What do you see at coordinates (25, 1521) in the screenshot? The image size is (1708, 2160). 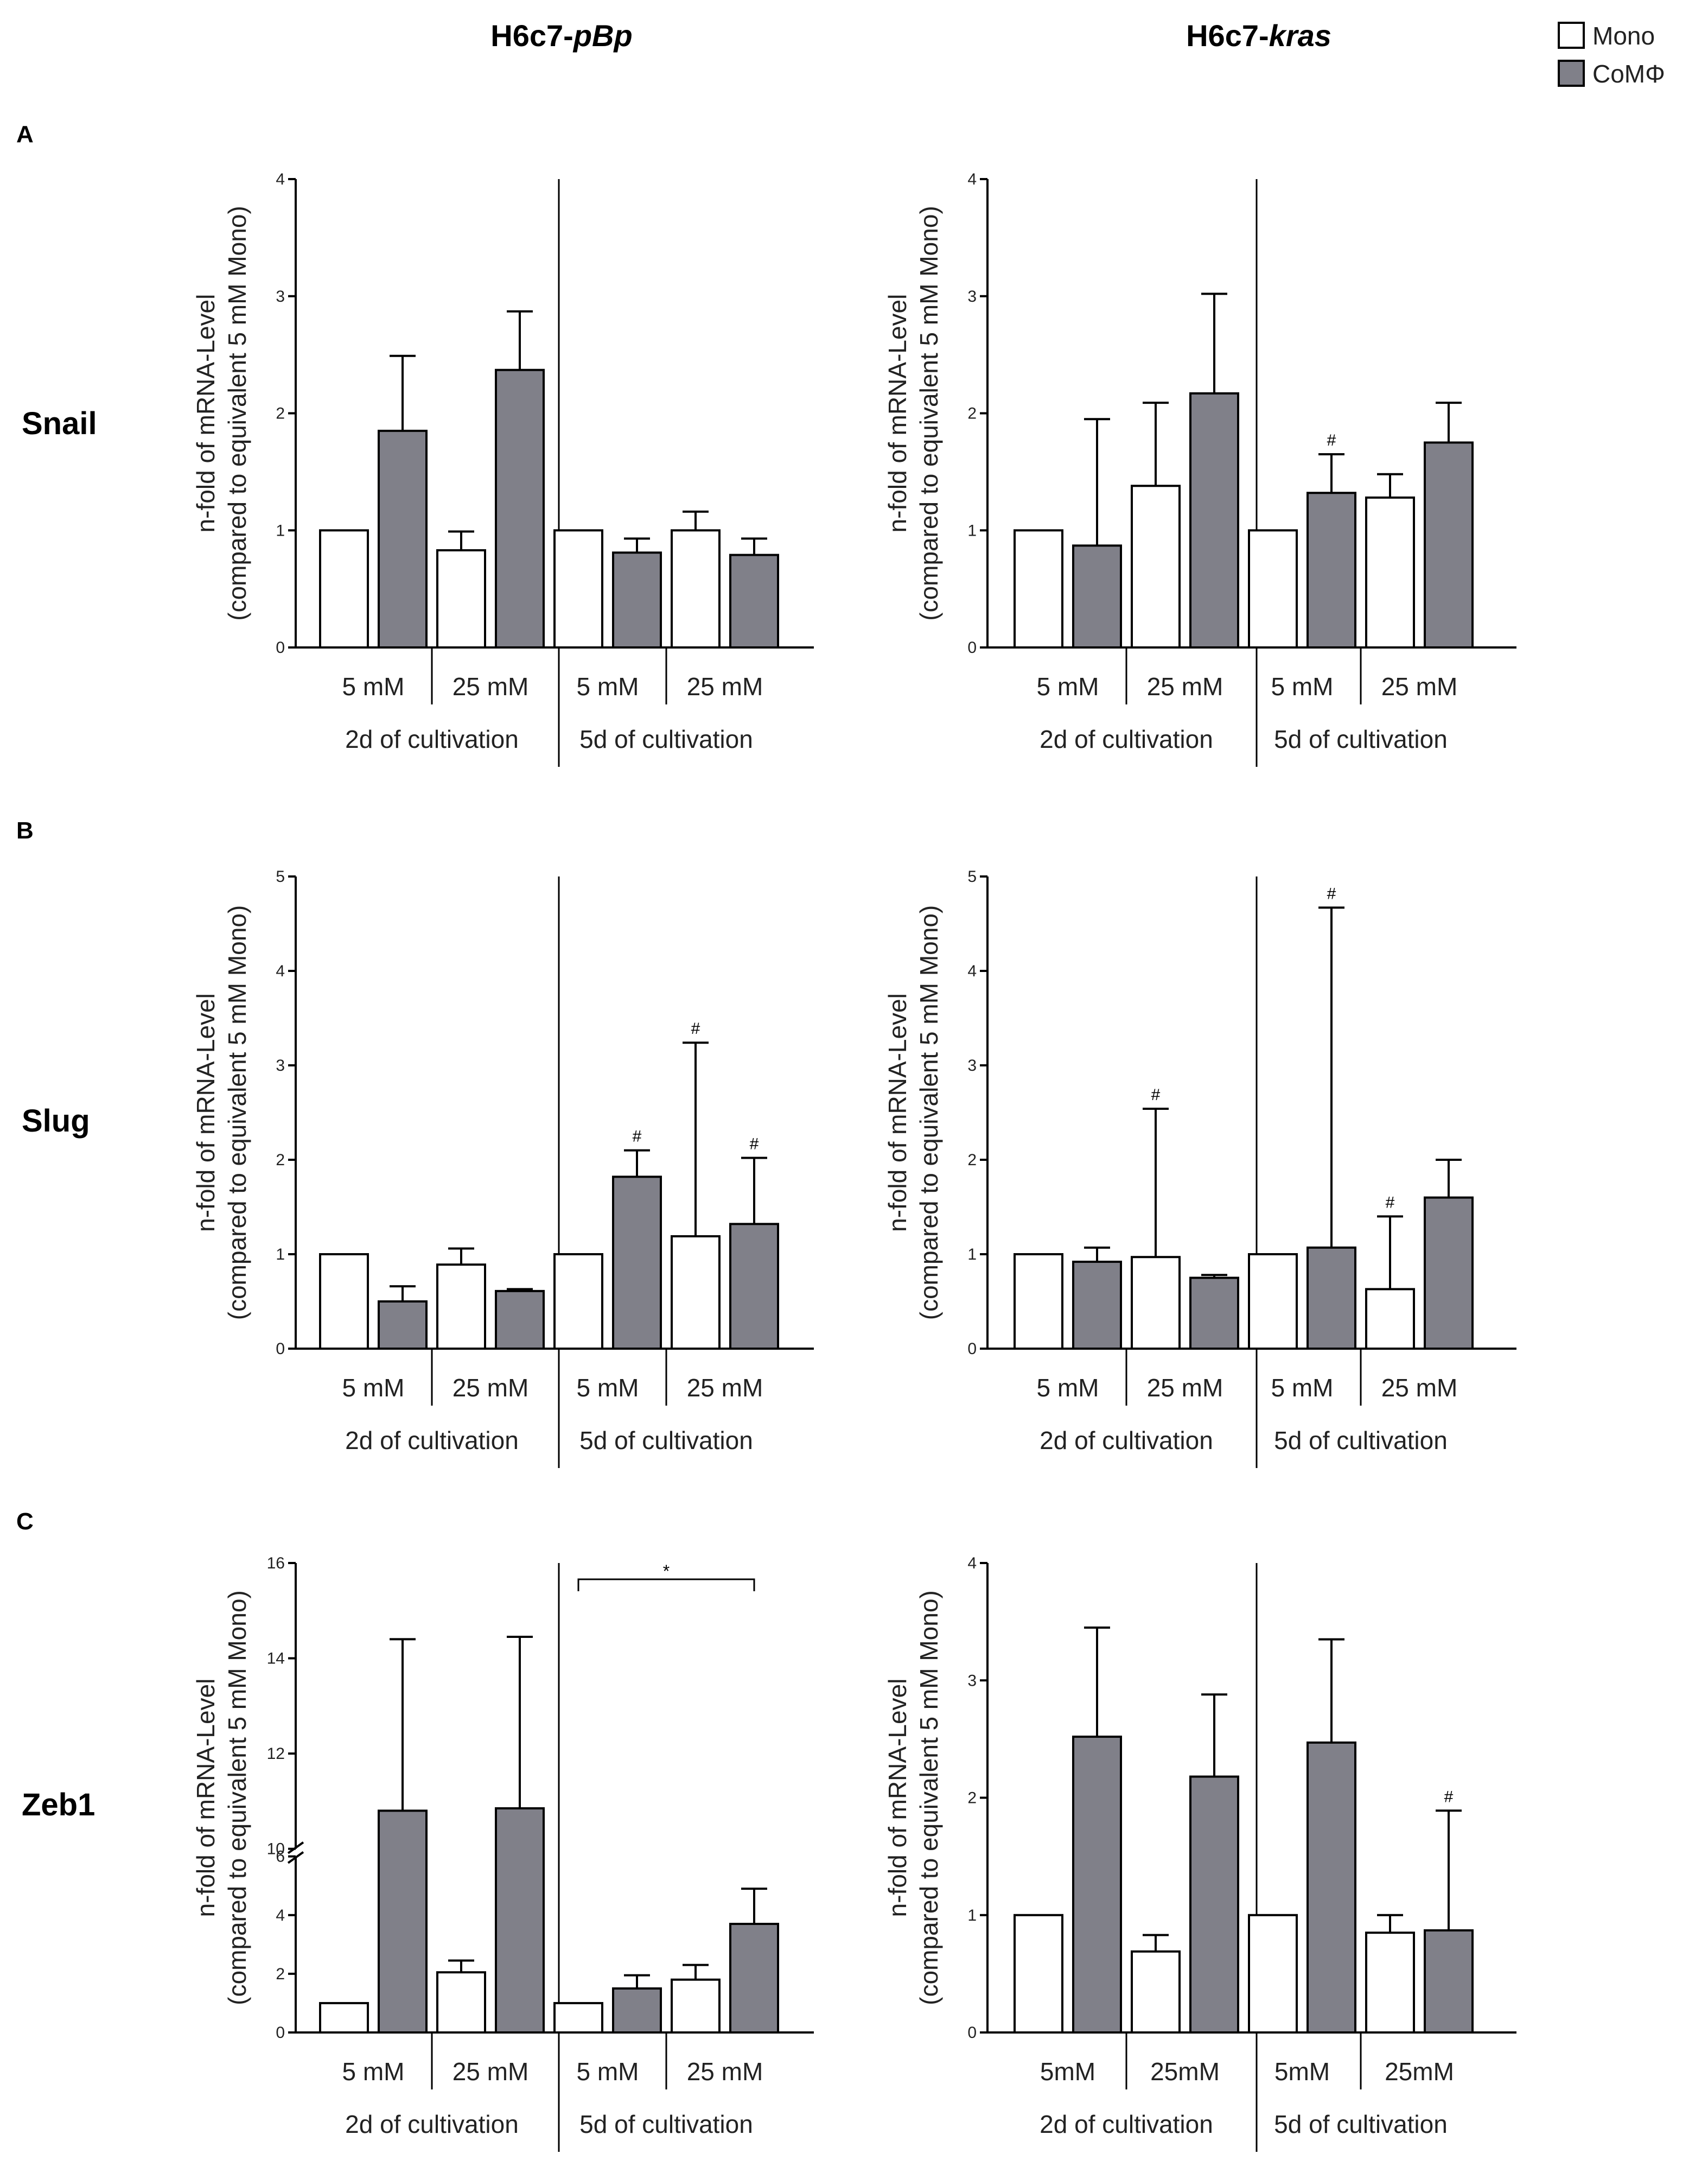 I see `panel-letter-c: C` at bounding box center [25, 1521].